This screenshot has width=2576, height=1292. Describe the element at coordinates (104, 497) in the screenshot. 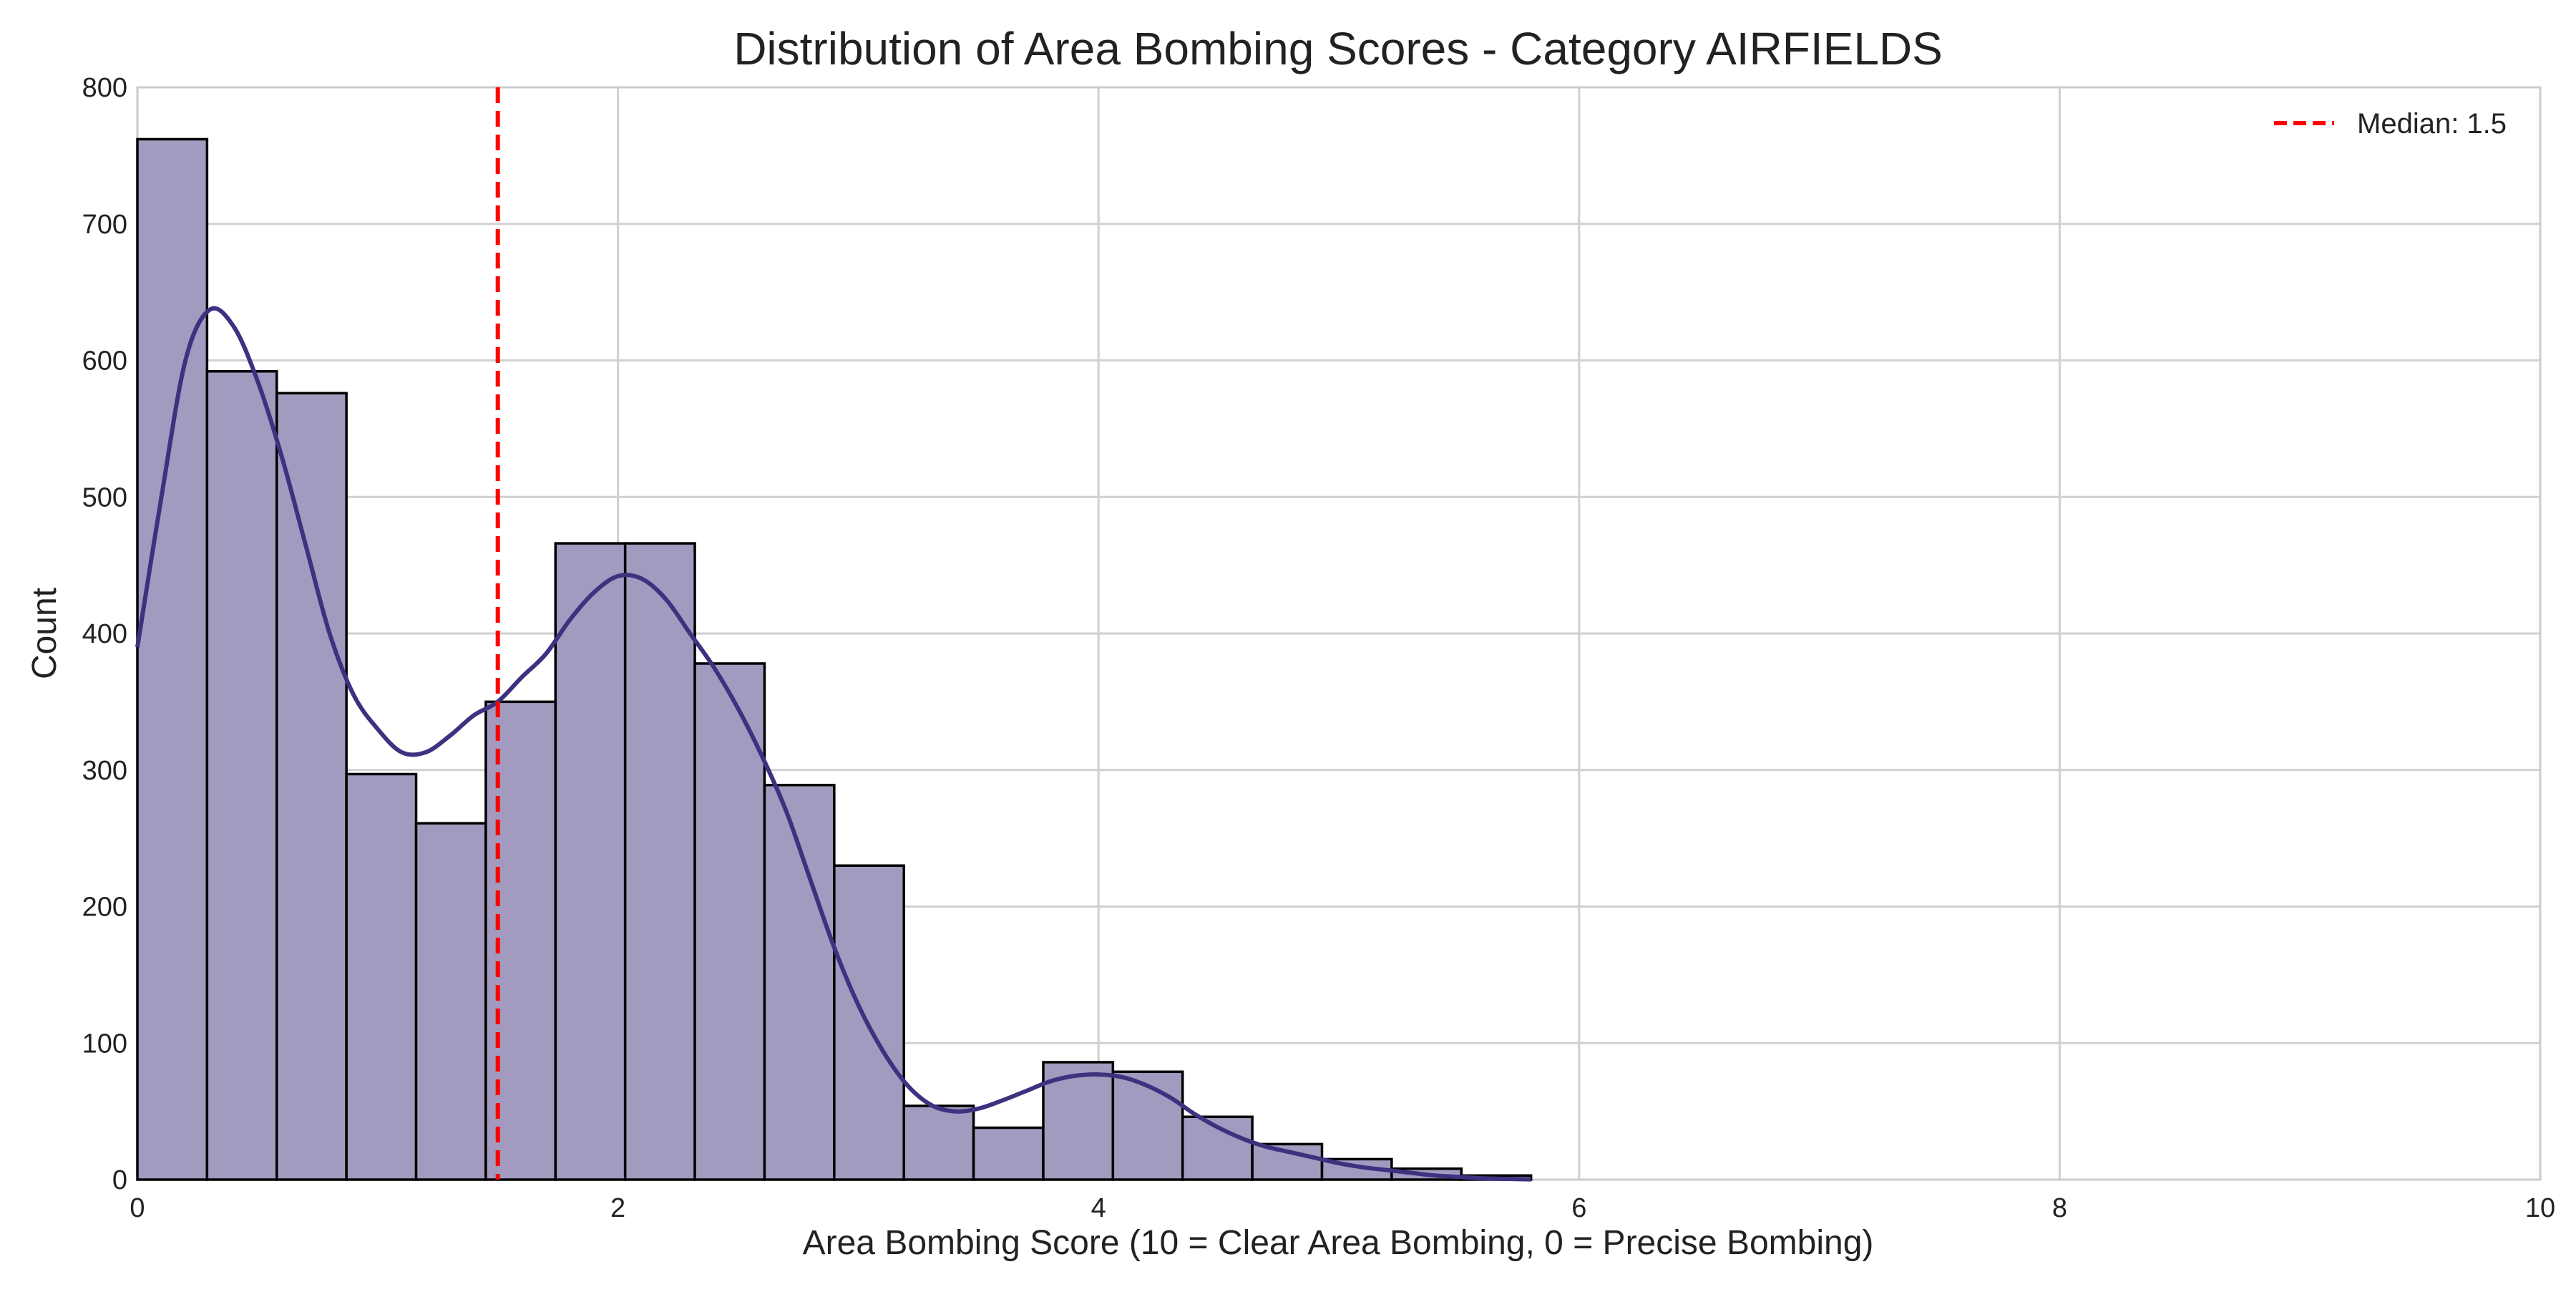

I see `y-tick-label: 500` at that location.